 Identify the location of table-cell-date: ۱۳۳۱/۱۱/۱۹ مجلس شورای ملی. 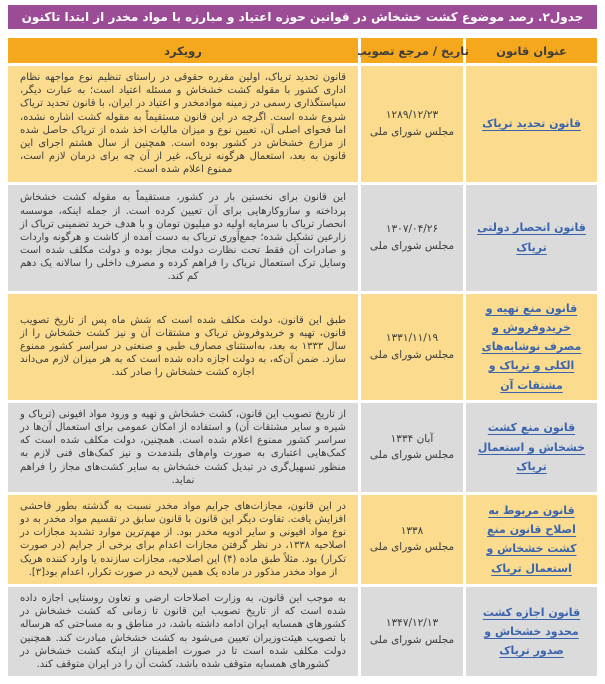
(412, 346).